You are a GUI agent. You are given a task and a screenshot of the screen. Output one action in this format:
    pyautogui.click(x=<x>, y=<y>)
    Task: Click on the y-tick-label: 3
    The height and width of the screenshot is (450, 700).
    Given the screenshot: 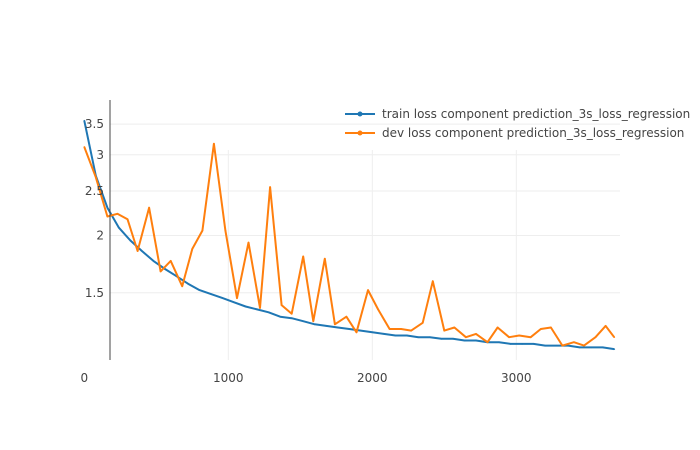 What is the action you would take?
    pyautogui.click(x=100, y=155)
    